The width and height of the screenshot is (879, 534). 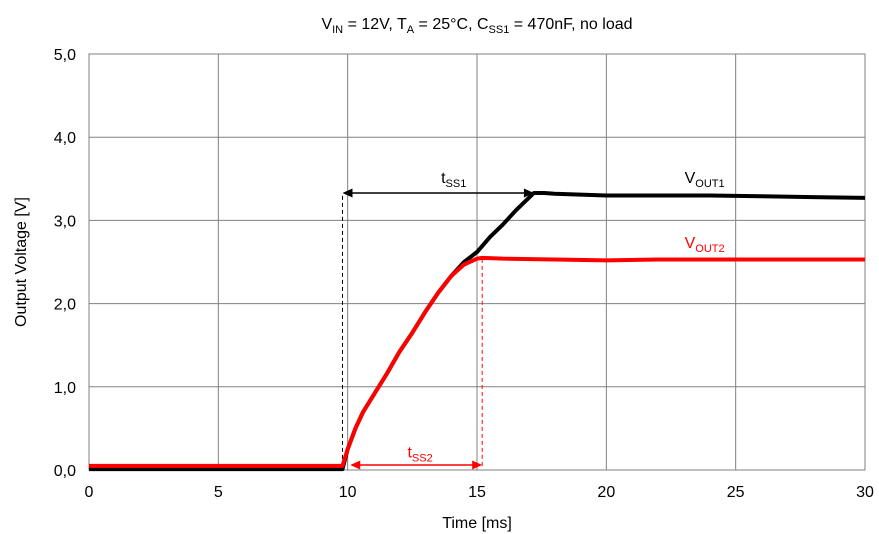 I want to click on title-part: SS1, so click(x=499, y=30).